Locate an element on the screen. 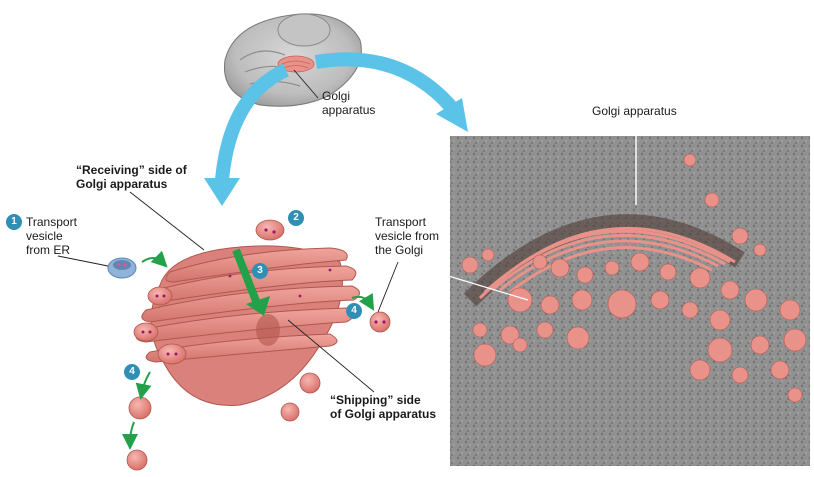  step-badge-2: 2 is located at coordinates (296, 218).